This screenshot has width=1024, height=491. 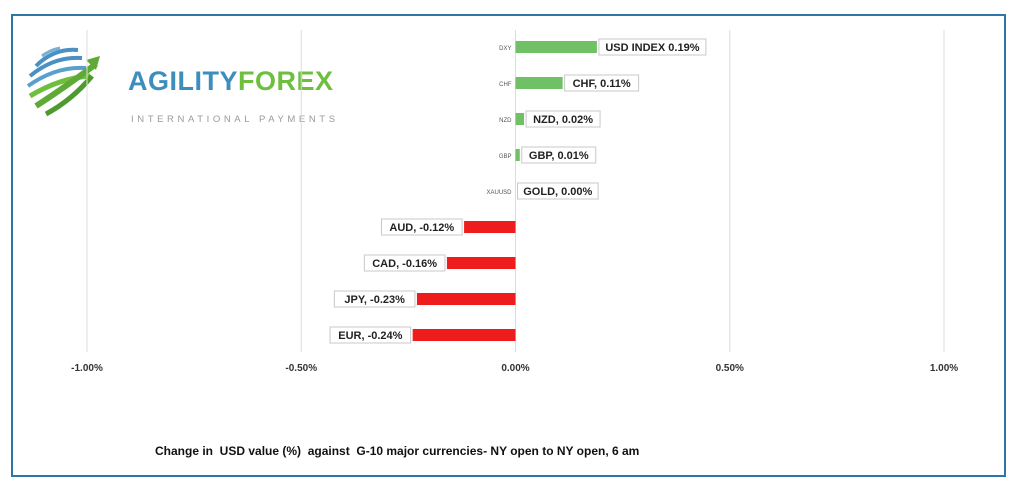 What do you see at coordinates (505, 157) in the screenshot?
I see `category-label: GBP` at bounding box center [505, 157].